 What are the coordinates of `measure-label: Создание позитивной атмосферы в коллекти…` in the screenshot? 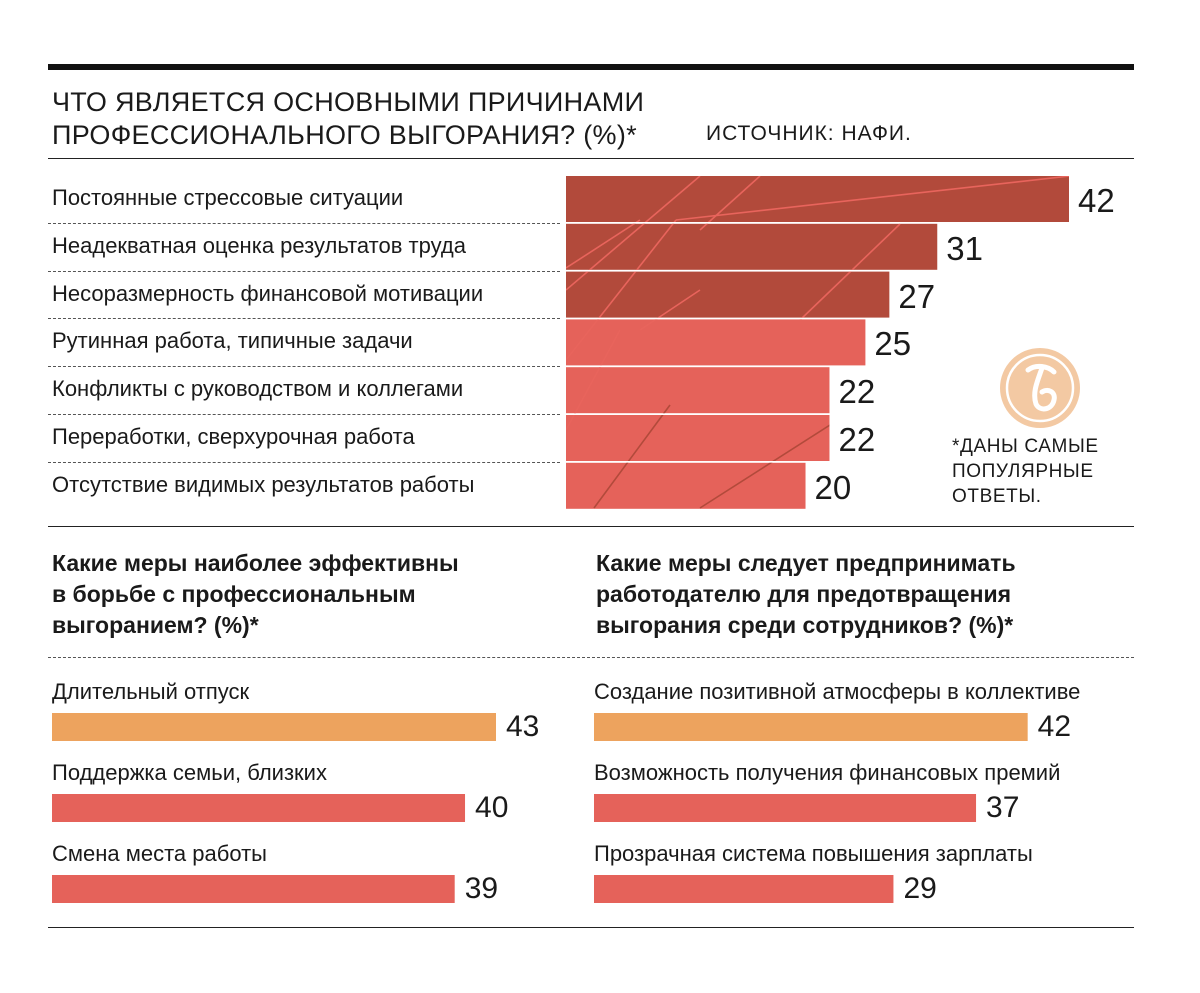 It's located at (837, 691).